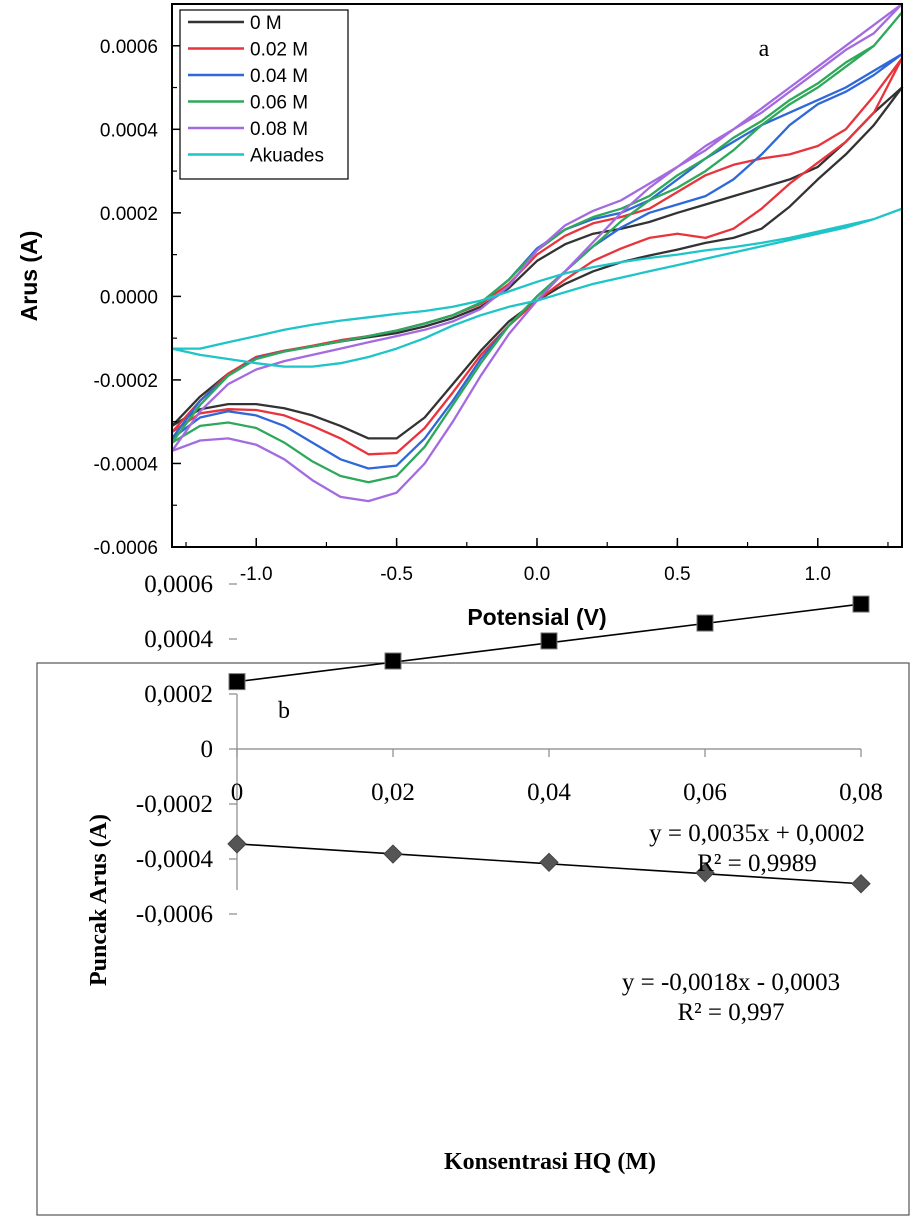  Describe the element at coordinates (818, 574) in the screenshot. I see `x-tick-label: 1.0` at that location.